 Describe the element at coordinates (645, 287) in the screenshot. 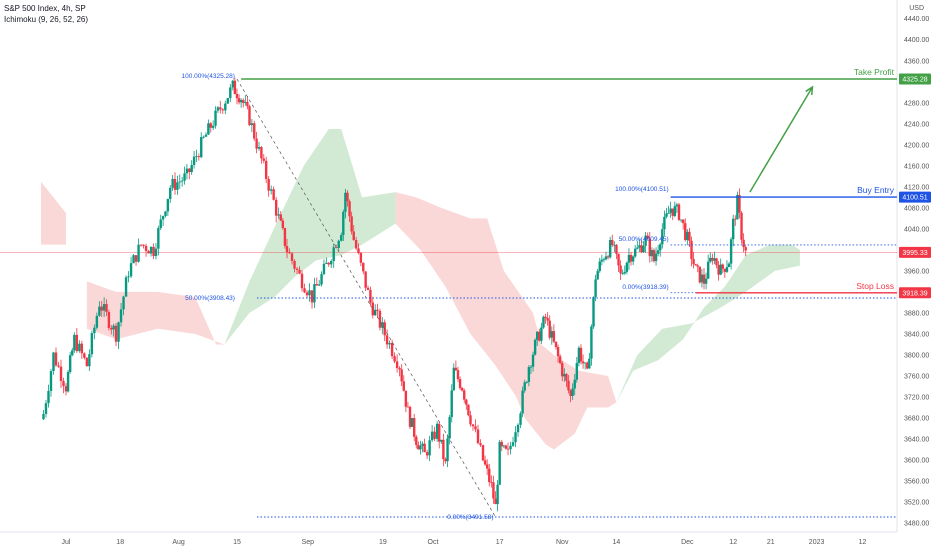

I see `fib2-label-0: 0.00%(3918.39)` at that location.